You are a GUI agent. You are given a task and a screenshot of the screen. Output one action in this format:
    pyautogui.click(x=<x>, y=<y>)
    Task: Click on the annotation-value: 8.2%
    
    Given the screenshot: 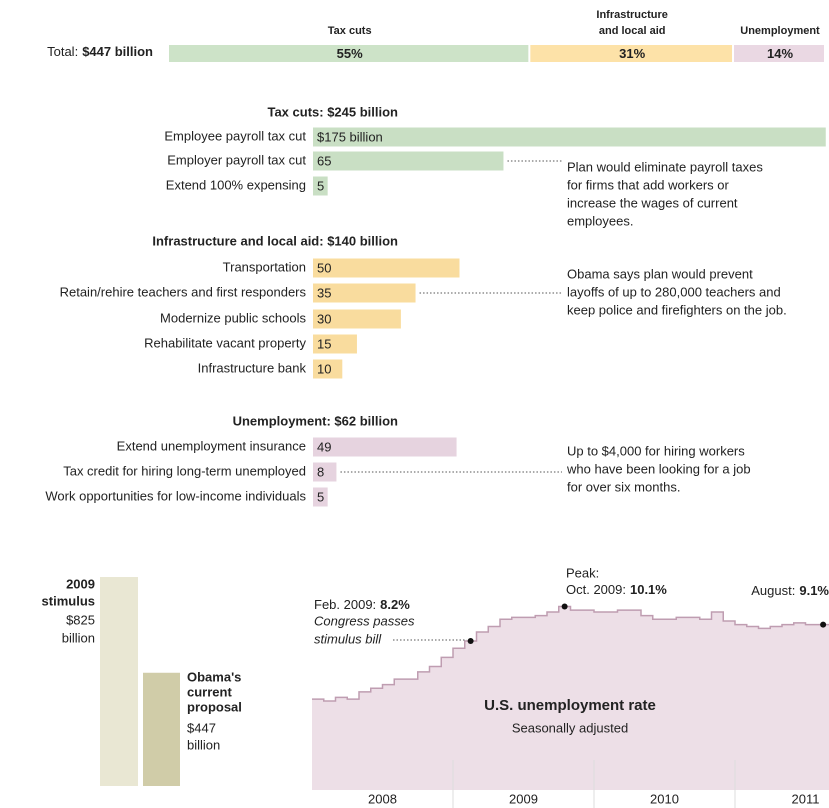 What is the action you would take?
    pyautogui.click(x=395, y=604)
    